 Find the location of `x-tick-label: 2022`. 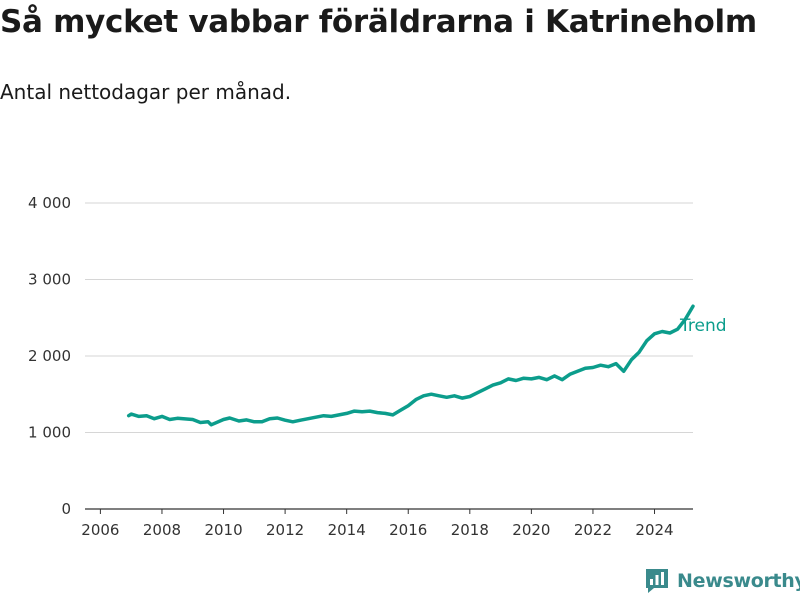

x-tick-label: 2022 is located at coordinates (593, 530).